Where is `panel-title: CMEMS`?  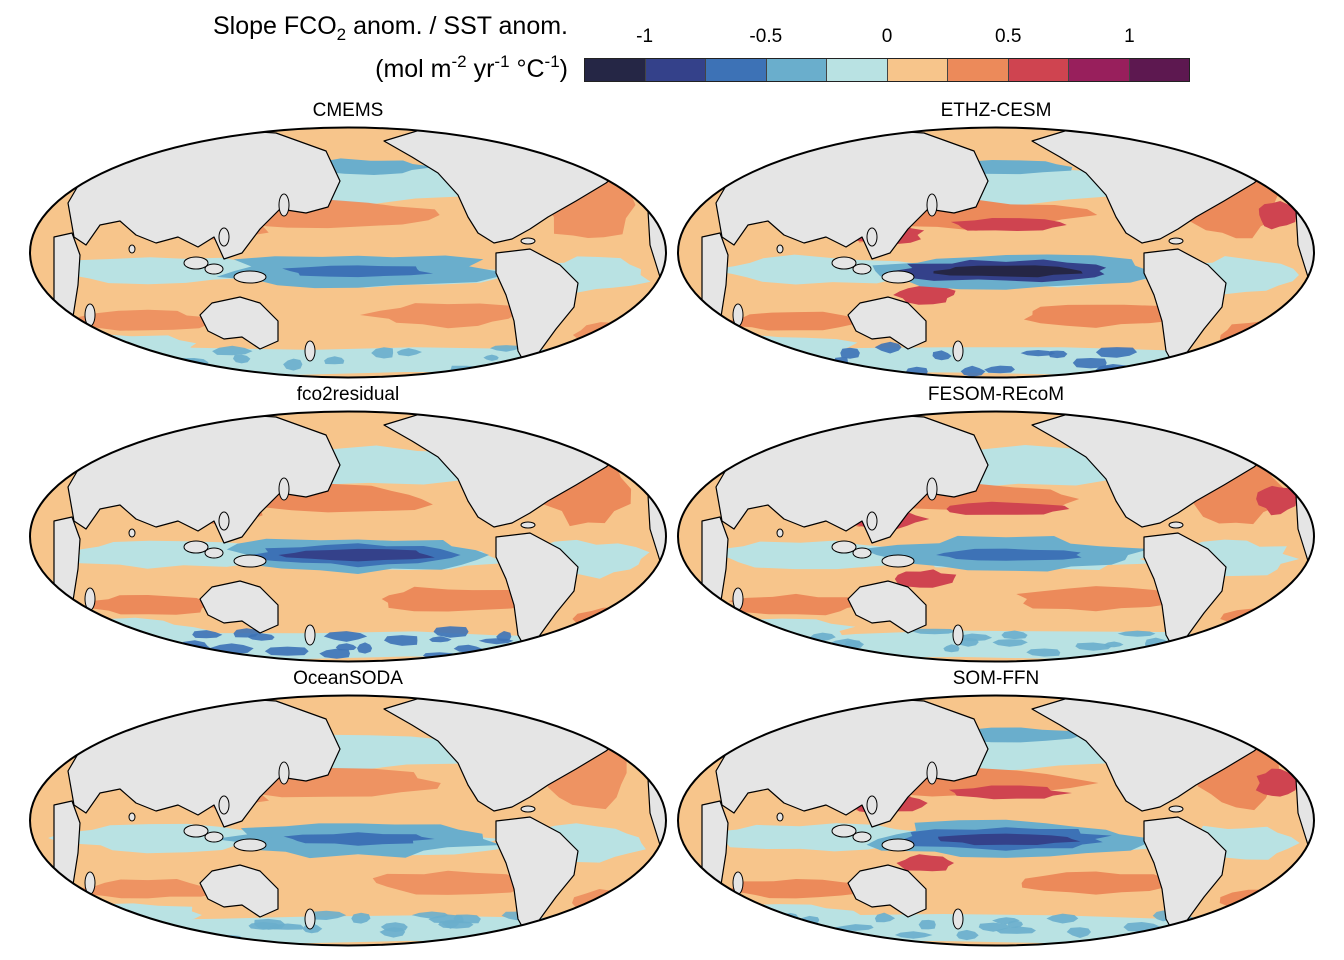 panel-title: CMEMS is located at coordinates (348, 110).